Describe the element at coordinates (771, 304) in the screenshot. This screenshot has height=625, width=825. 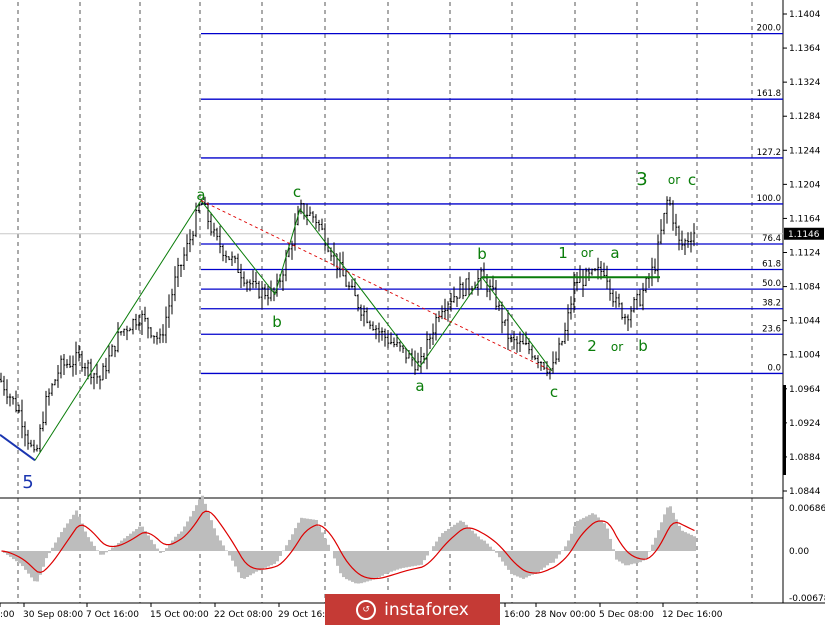
I see `fib-label-38.2: 38.2` at that location.